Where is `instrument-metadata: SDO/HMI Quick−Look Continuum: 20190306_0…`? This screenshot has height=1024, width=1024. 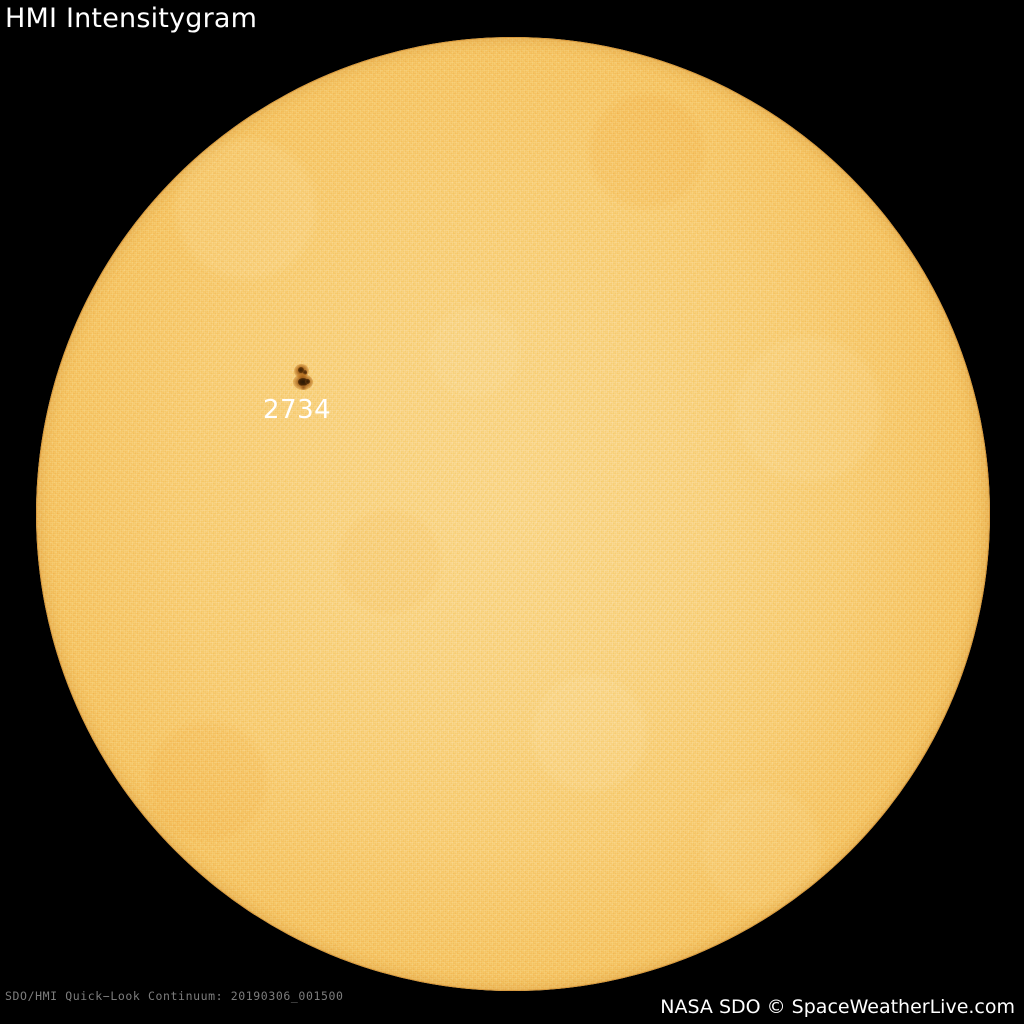
instrument-metadata: SDO/HMI Quick−Look Continuum: 20190306_0… is located at coordinates (174, 996).